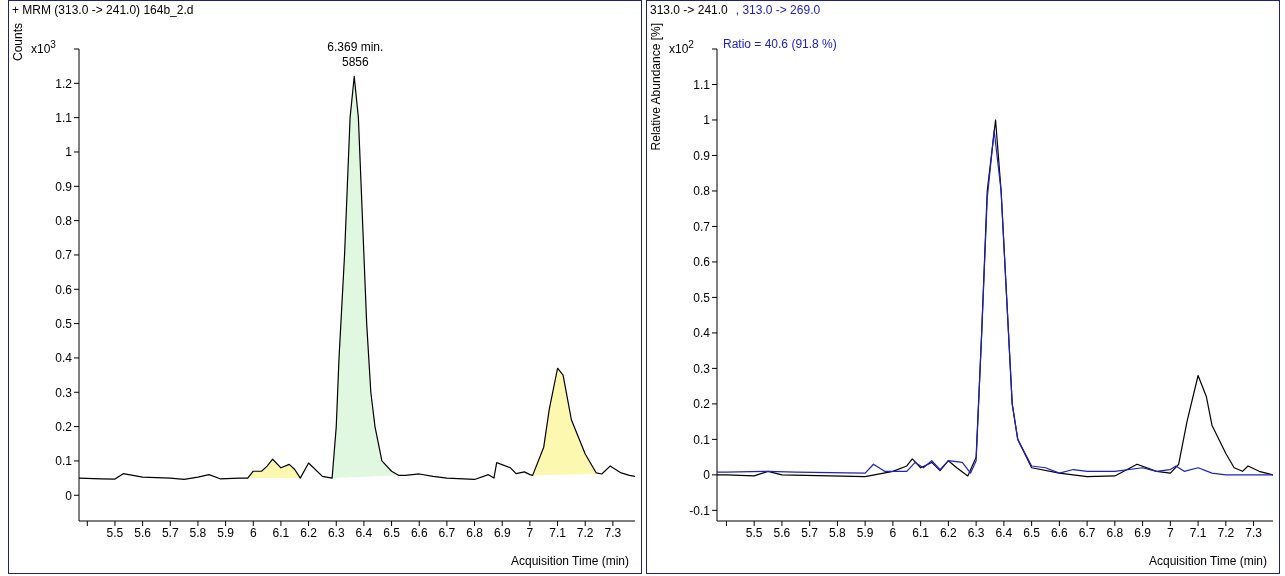 The image size is (1285, 576). I want to click on y-axis-title: Counts, so click(18, 42).